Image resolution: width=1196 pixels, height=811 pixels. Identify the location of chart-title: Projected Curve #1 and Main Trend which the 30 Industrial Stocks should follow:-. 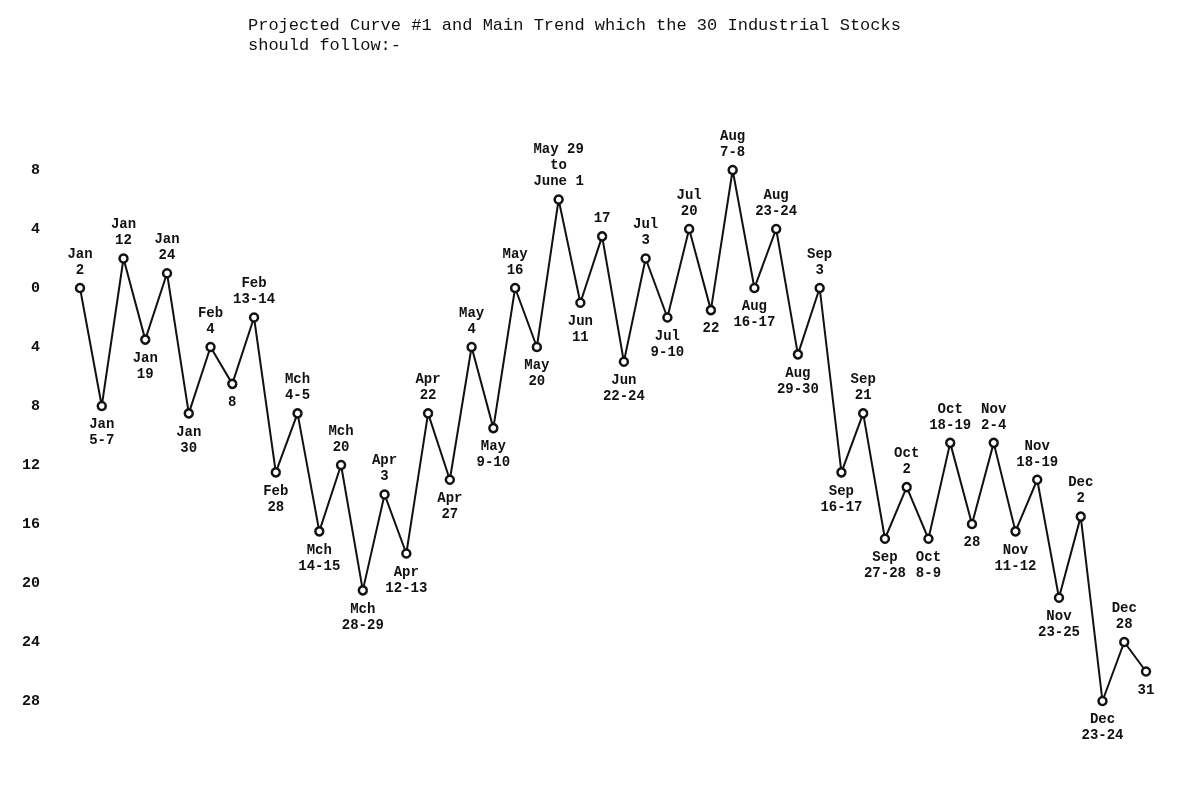
(580, 35).